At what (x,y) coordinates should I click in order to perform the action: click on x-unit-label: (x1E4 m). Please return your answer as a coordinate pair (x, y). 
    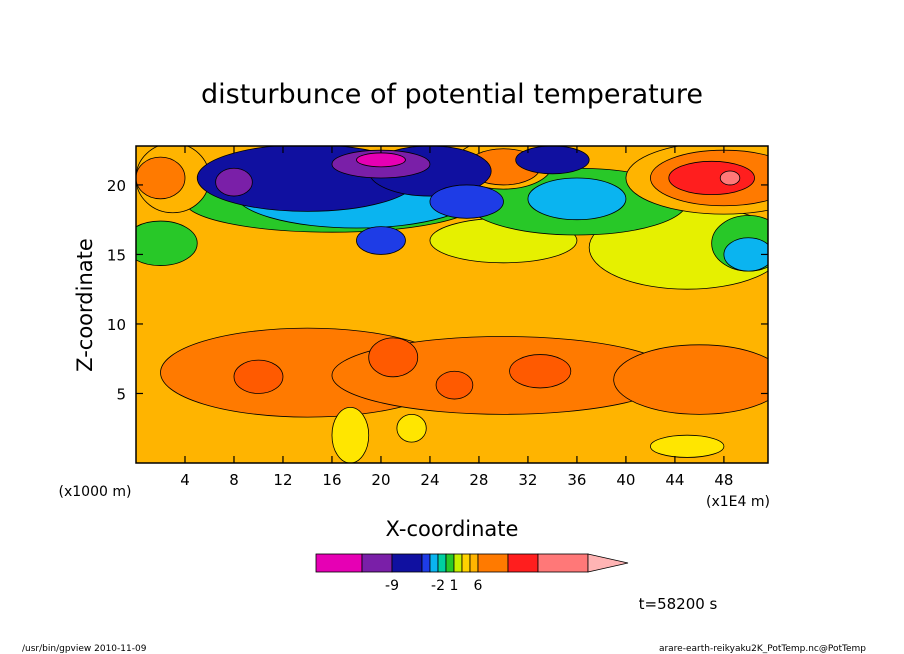
    Looking at the image, I should click on (738, 502).